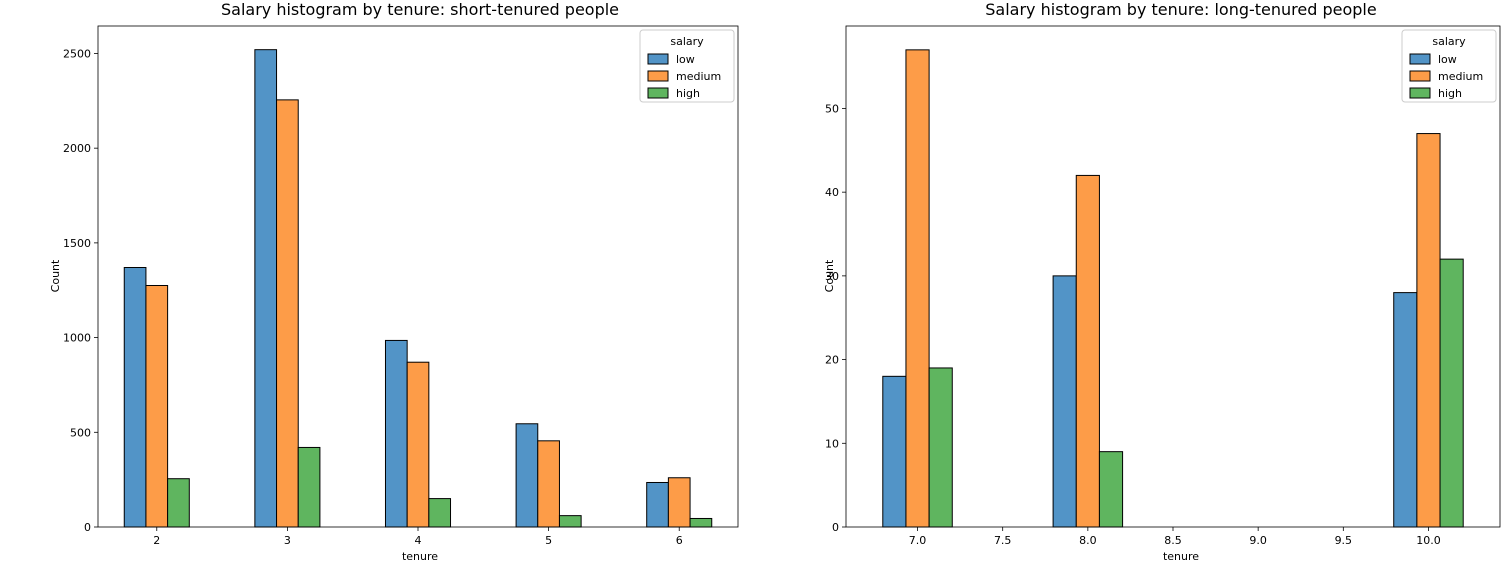 The image size is (1510, 567). Describe the element at coordinates (1428, 540) in the screenshot. I see `x-tick-label: 10.0` at that location.